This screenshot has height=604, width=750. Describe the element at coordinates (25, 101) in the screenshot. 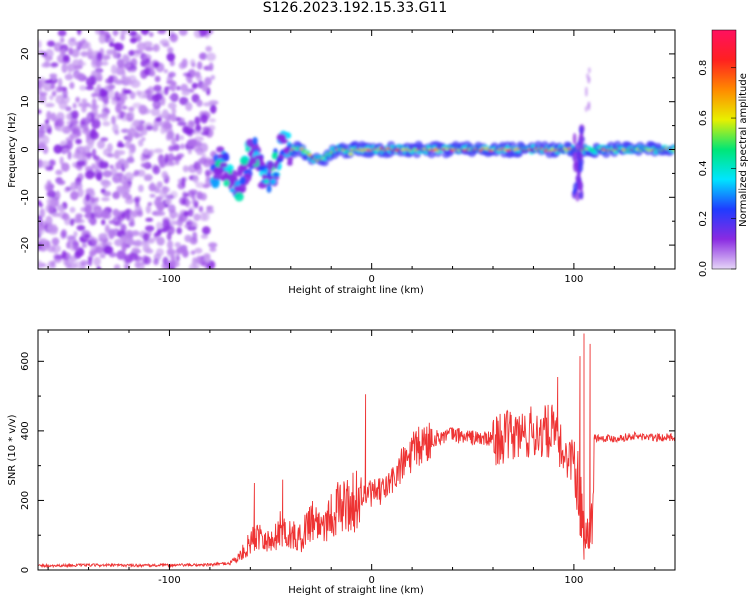

I see `spectrogram-y-tick-label: 10` at that location.